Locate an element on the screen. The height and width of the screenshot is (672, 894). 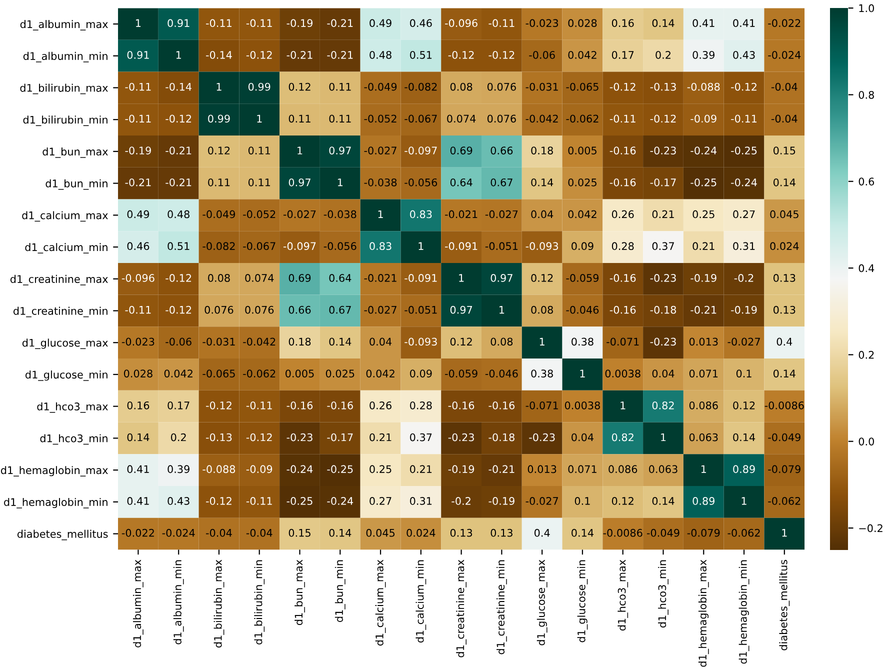
data-label: 0.46 is located at coordinates (138, 246).